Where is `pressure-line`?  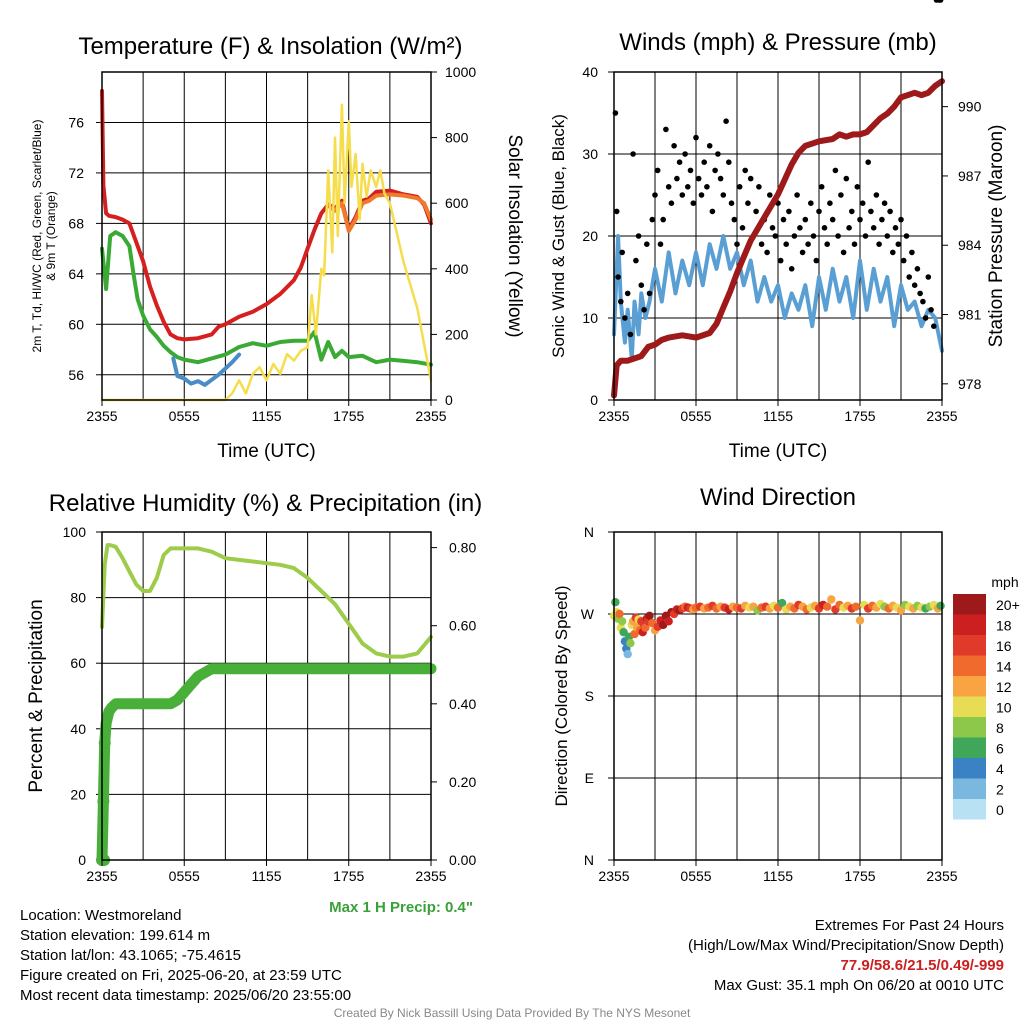 pressure-line is located at coordinates (778, 238).